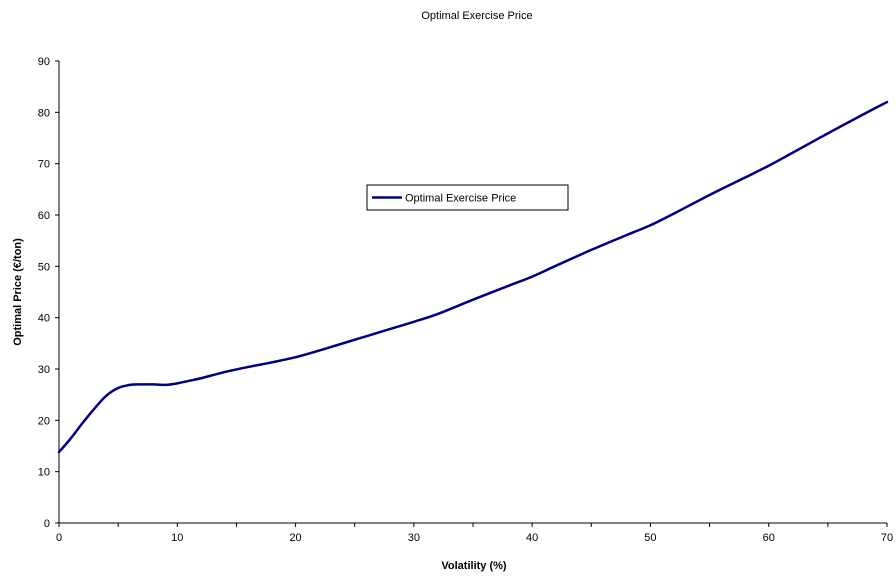  I want to click on y-axis: 0 10 20 30 40 50 60 70 80 90, so click(49, 293).